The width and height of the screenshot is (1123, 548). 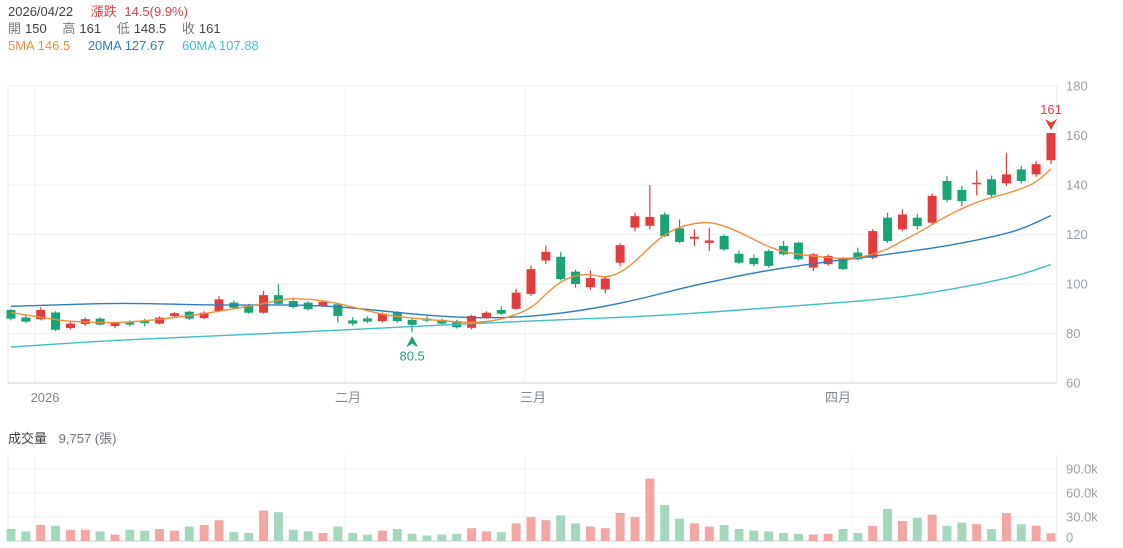 I want to click on ma60-line, so click(x=531, y=305).